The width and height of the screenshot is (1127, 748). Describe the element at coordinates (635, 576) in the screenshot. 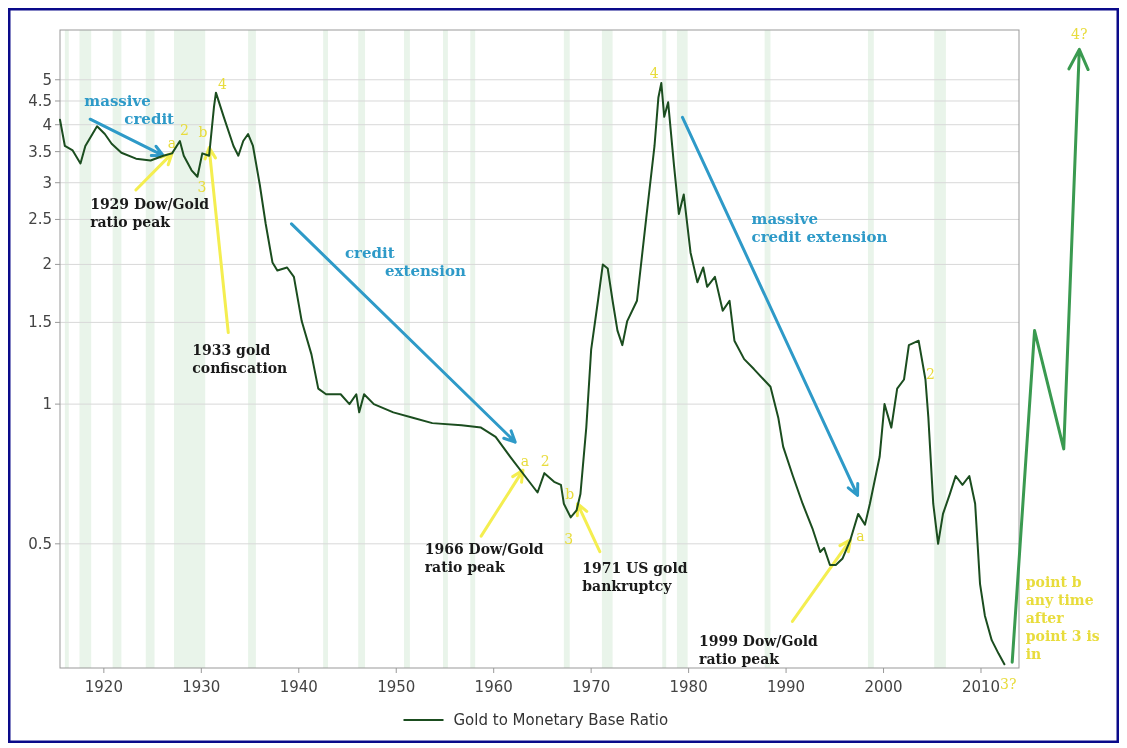

I see `annotation: 1971 US gold bankruptcy` at that location.